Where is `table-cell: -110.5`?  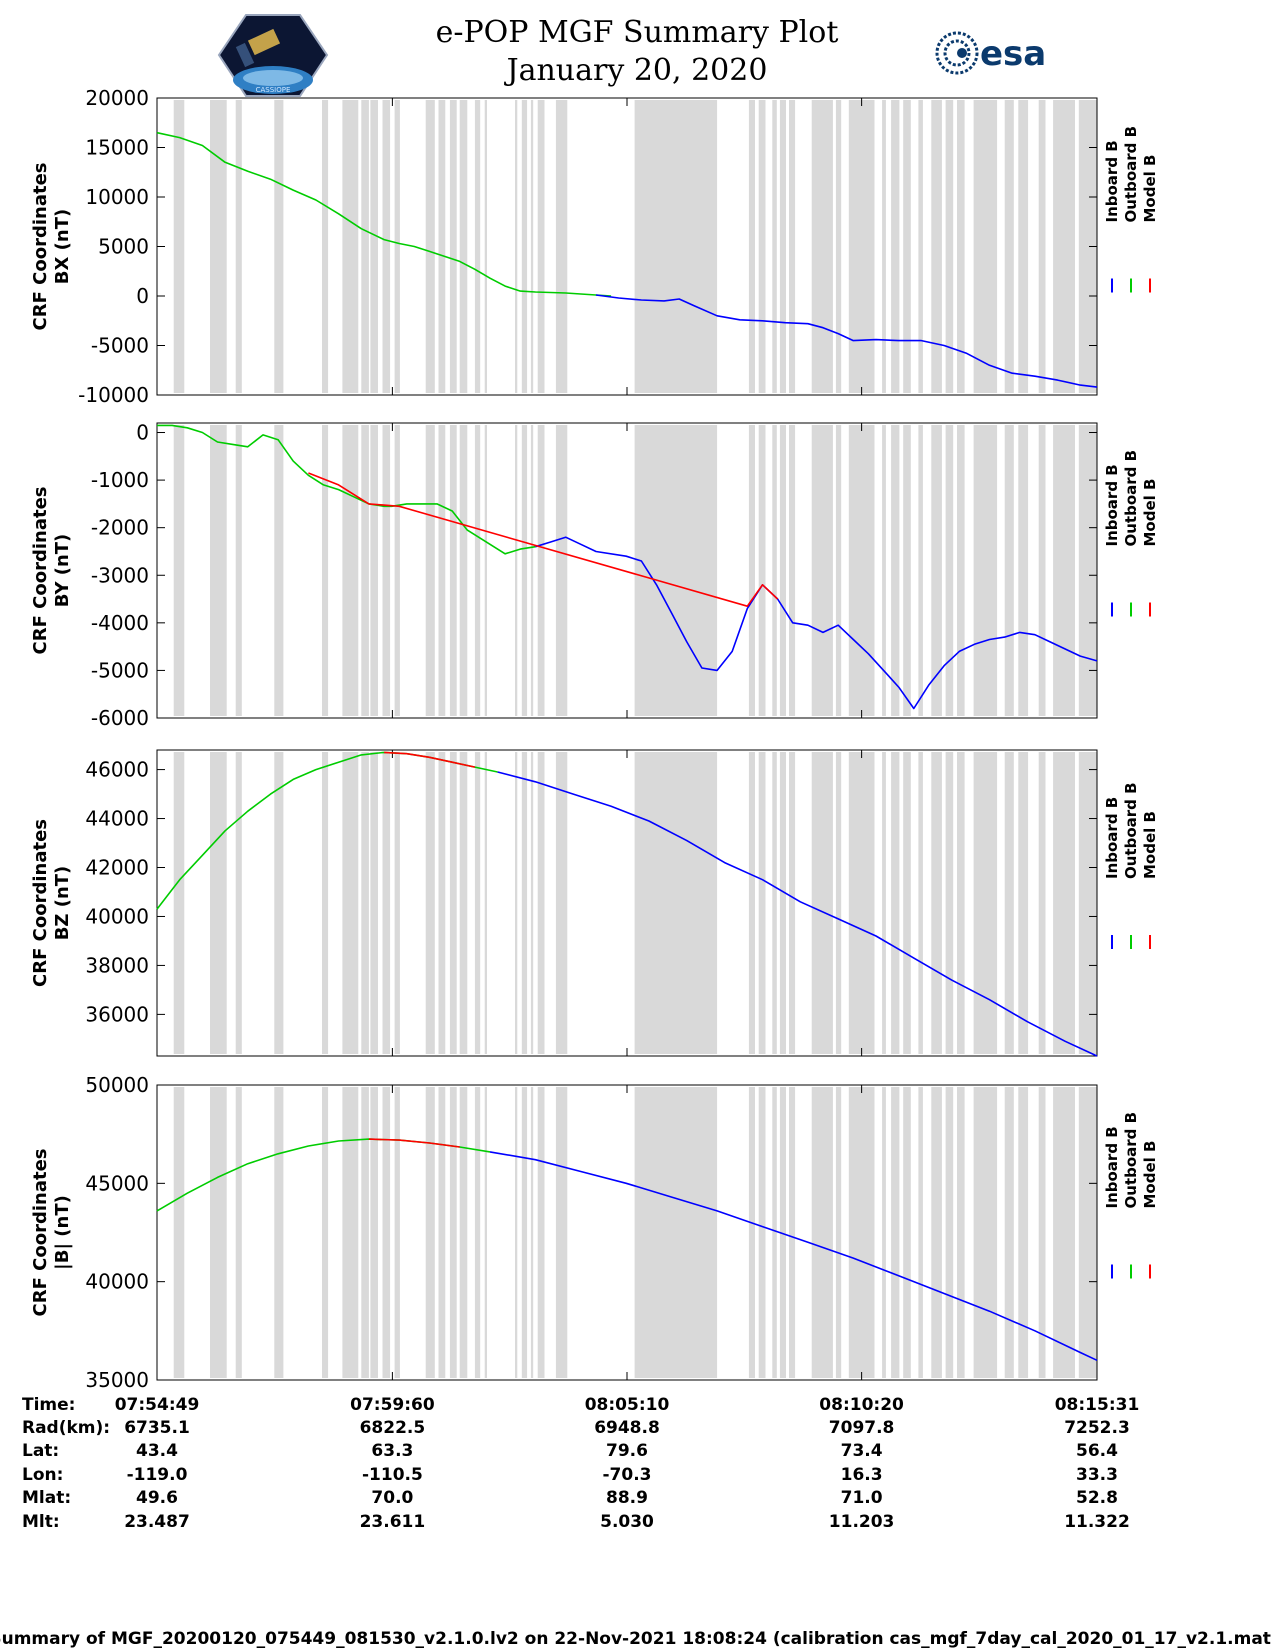 table-cell: -110.5 is located at coordinates (392, 1475).